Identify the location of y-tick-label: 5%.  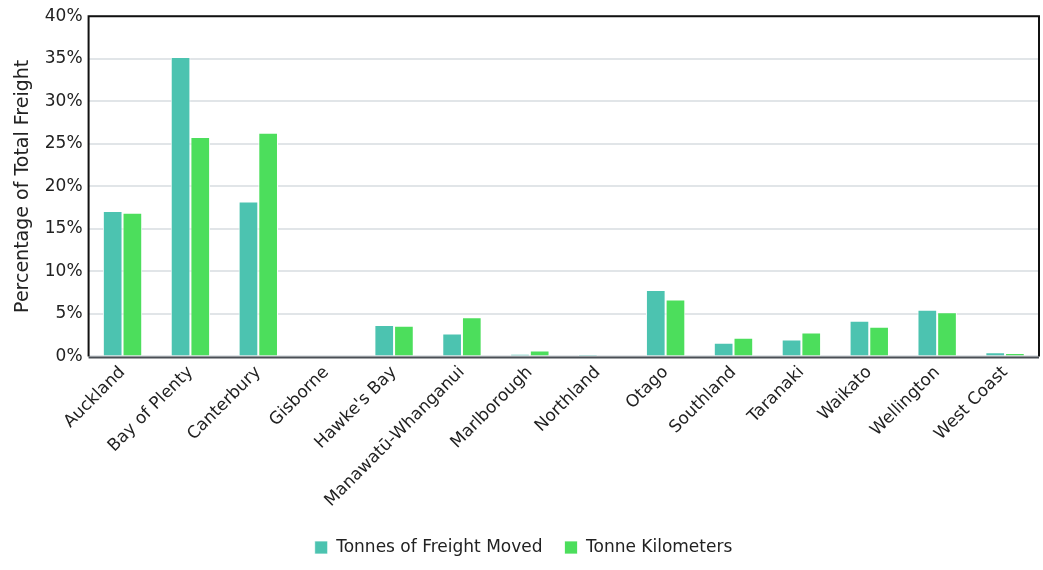
(69, 312).